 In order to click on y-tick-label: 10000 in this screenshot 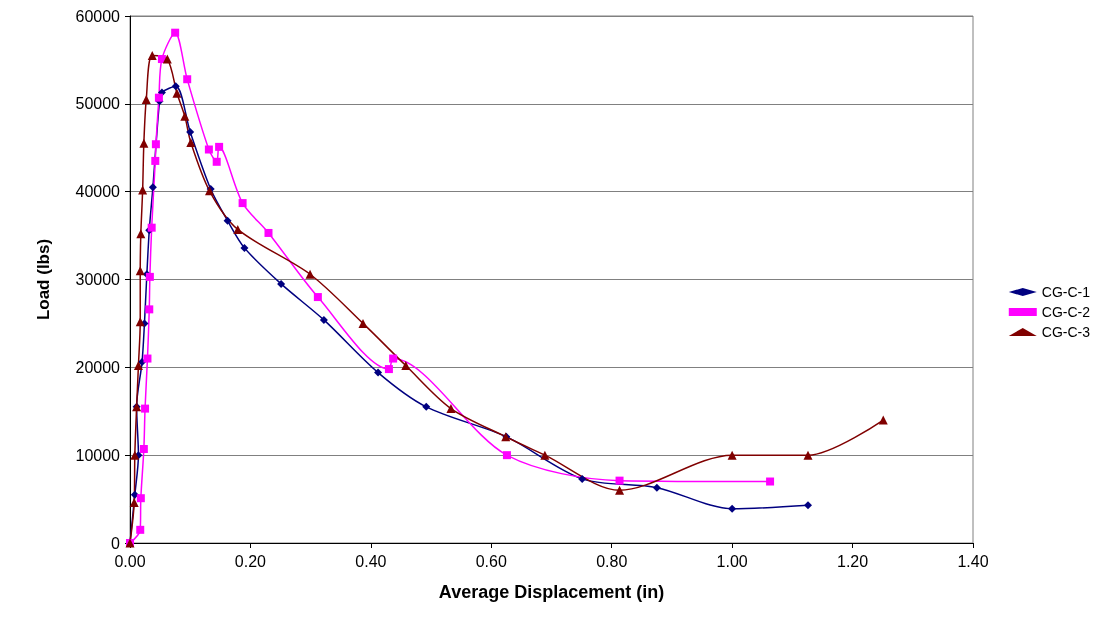, I will do `click(98, 455)`.